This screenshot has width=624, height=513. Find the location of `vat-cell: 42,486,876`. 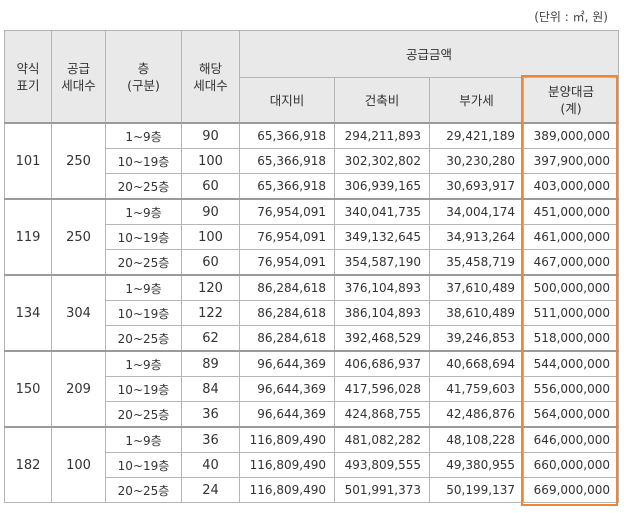

vat-cell: 42,486,876 is located at coordinates (476, 414).